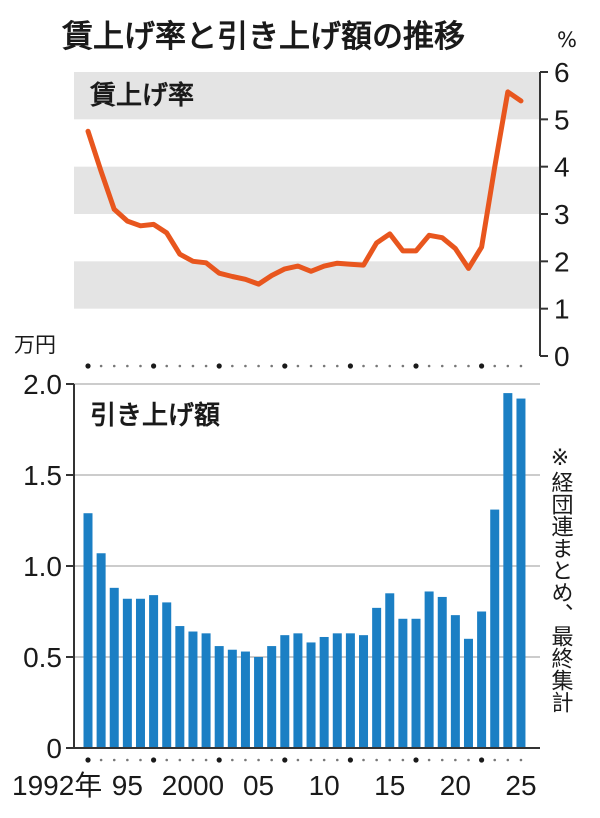 The width and height of the screenshot is (600, 818). I want to click on line-y-tick-label: 6, so click(562, 72).